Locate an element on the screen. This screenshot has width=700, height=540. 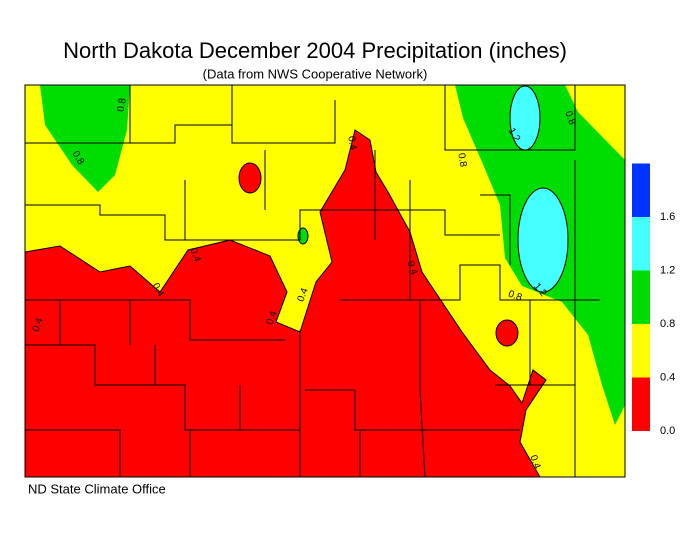
legend-label: 1.2 is located at coordinates (667, 270).